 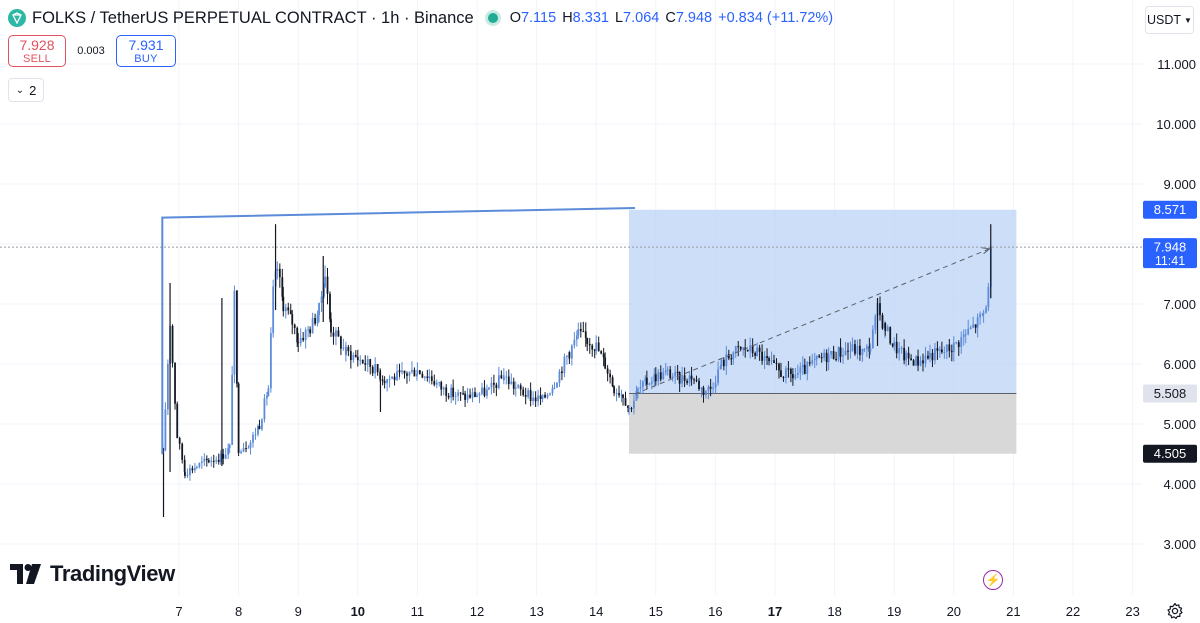 I want to click on y-tick-label: 7.000, so click(x=1179, y=304).